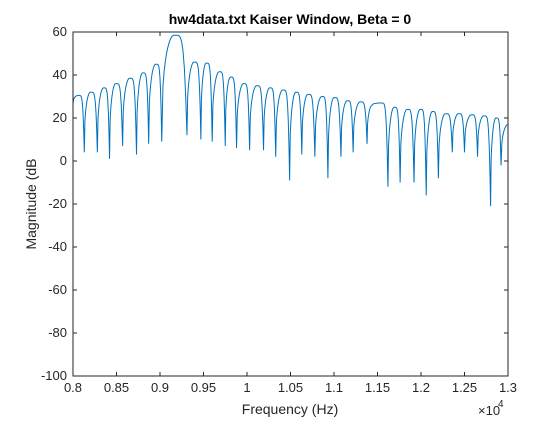  What do you see at coordinates (60, 117) in the screenshot?
I see `y-tick-label: 20` at bounding box center [60, 117].